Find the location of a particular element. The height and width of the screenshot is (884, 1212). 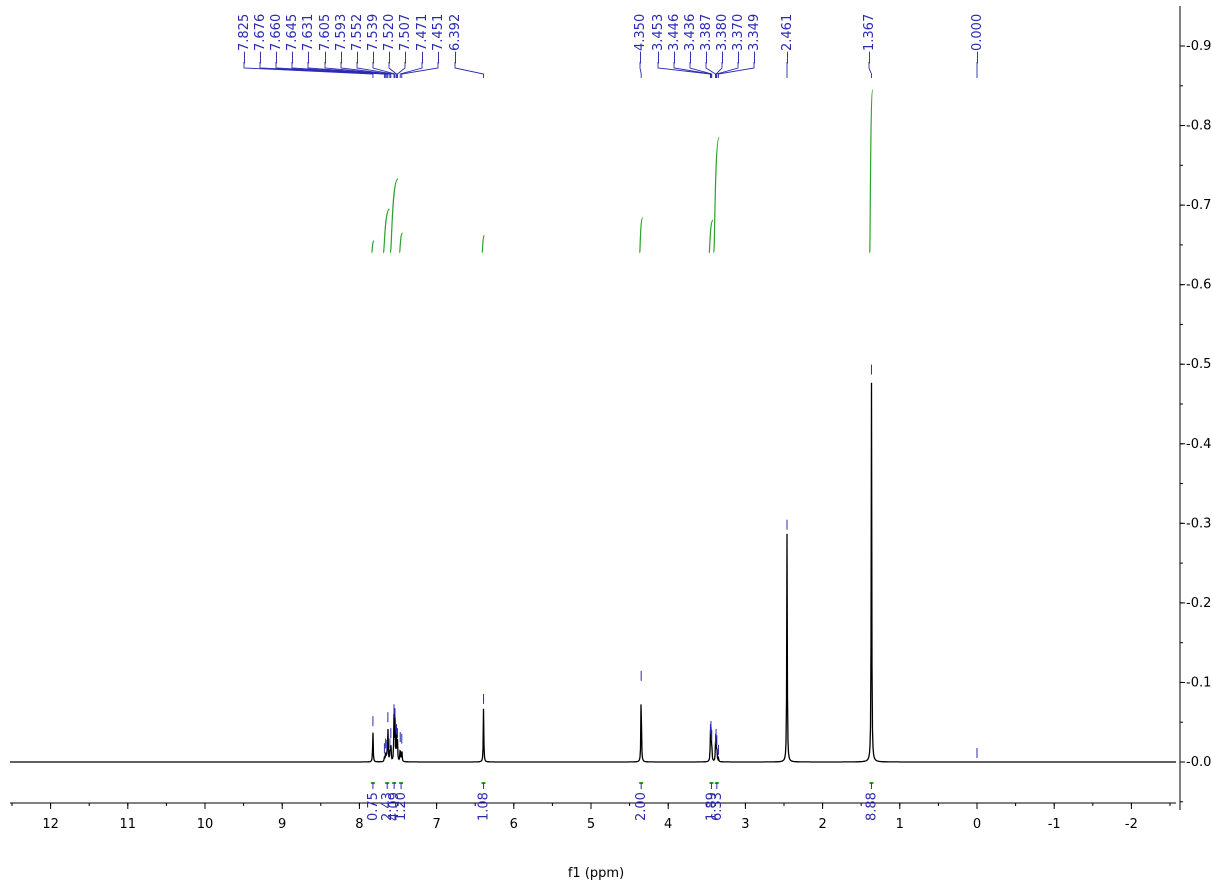

x-tick-label: 10 is located at coordinates (205, 824).